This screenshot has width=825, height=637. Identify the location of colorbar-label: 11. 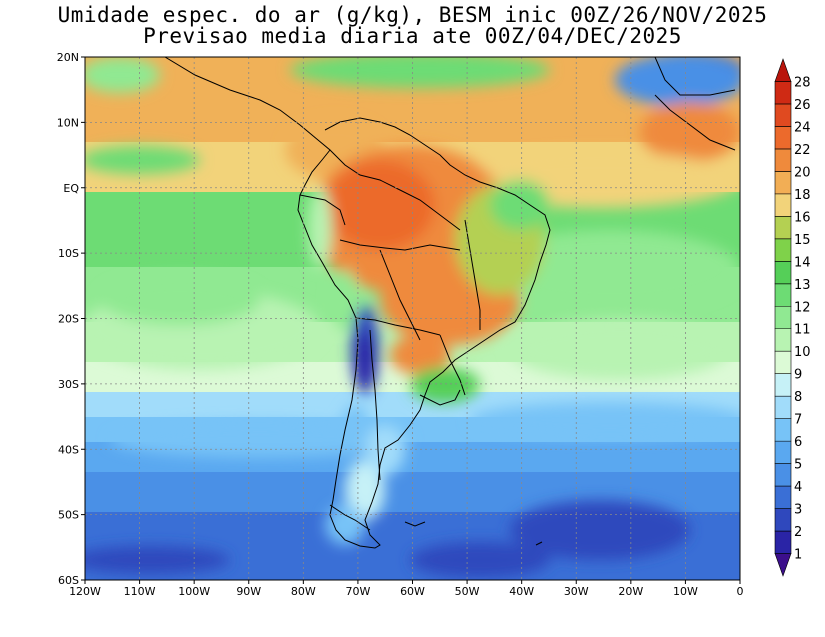
(802, 330).